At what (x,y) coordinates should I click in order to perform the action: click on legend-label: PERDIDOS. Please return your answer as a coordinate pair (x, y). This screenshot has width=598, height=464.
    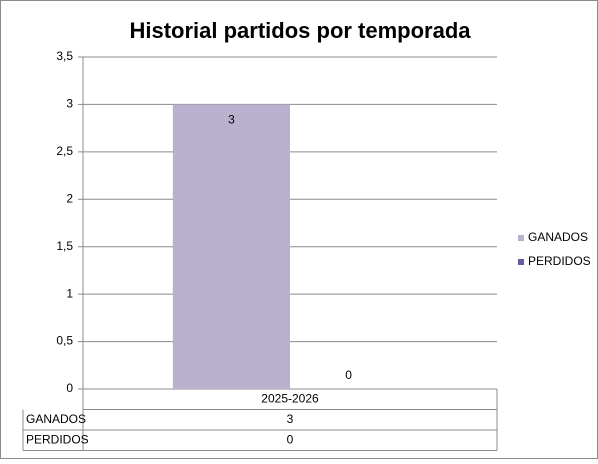
    Looking at the image, I should click on (559, 261).